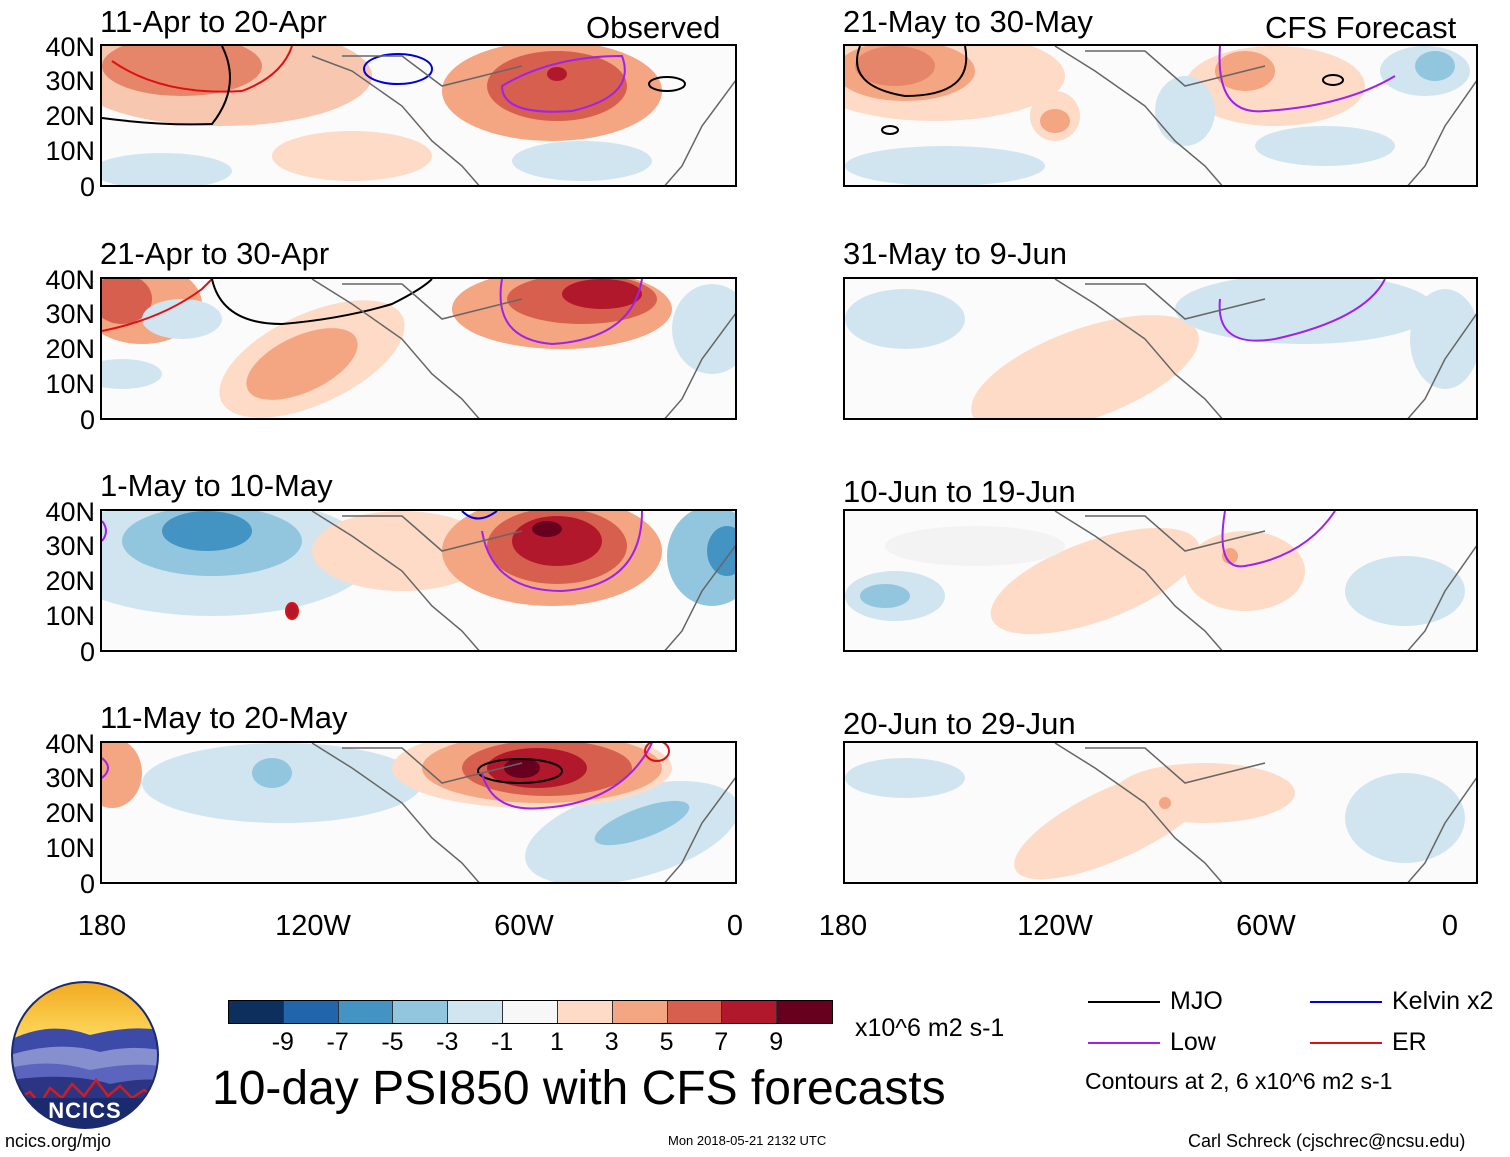  I want to click on footer-author: Carl Schreck (cjschrec@ncsu.edu), so click(1327, 1141).